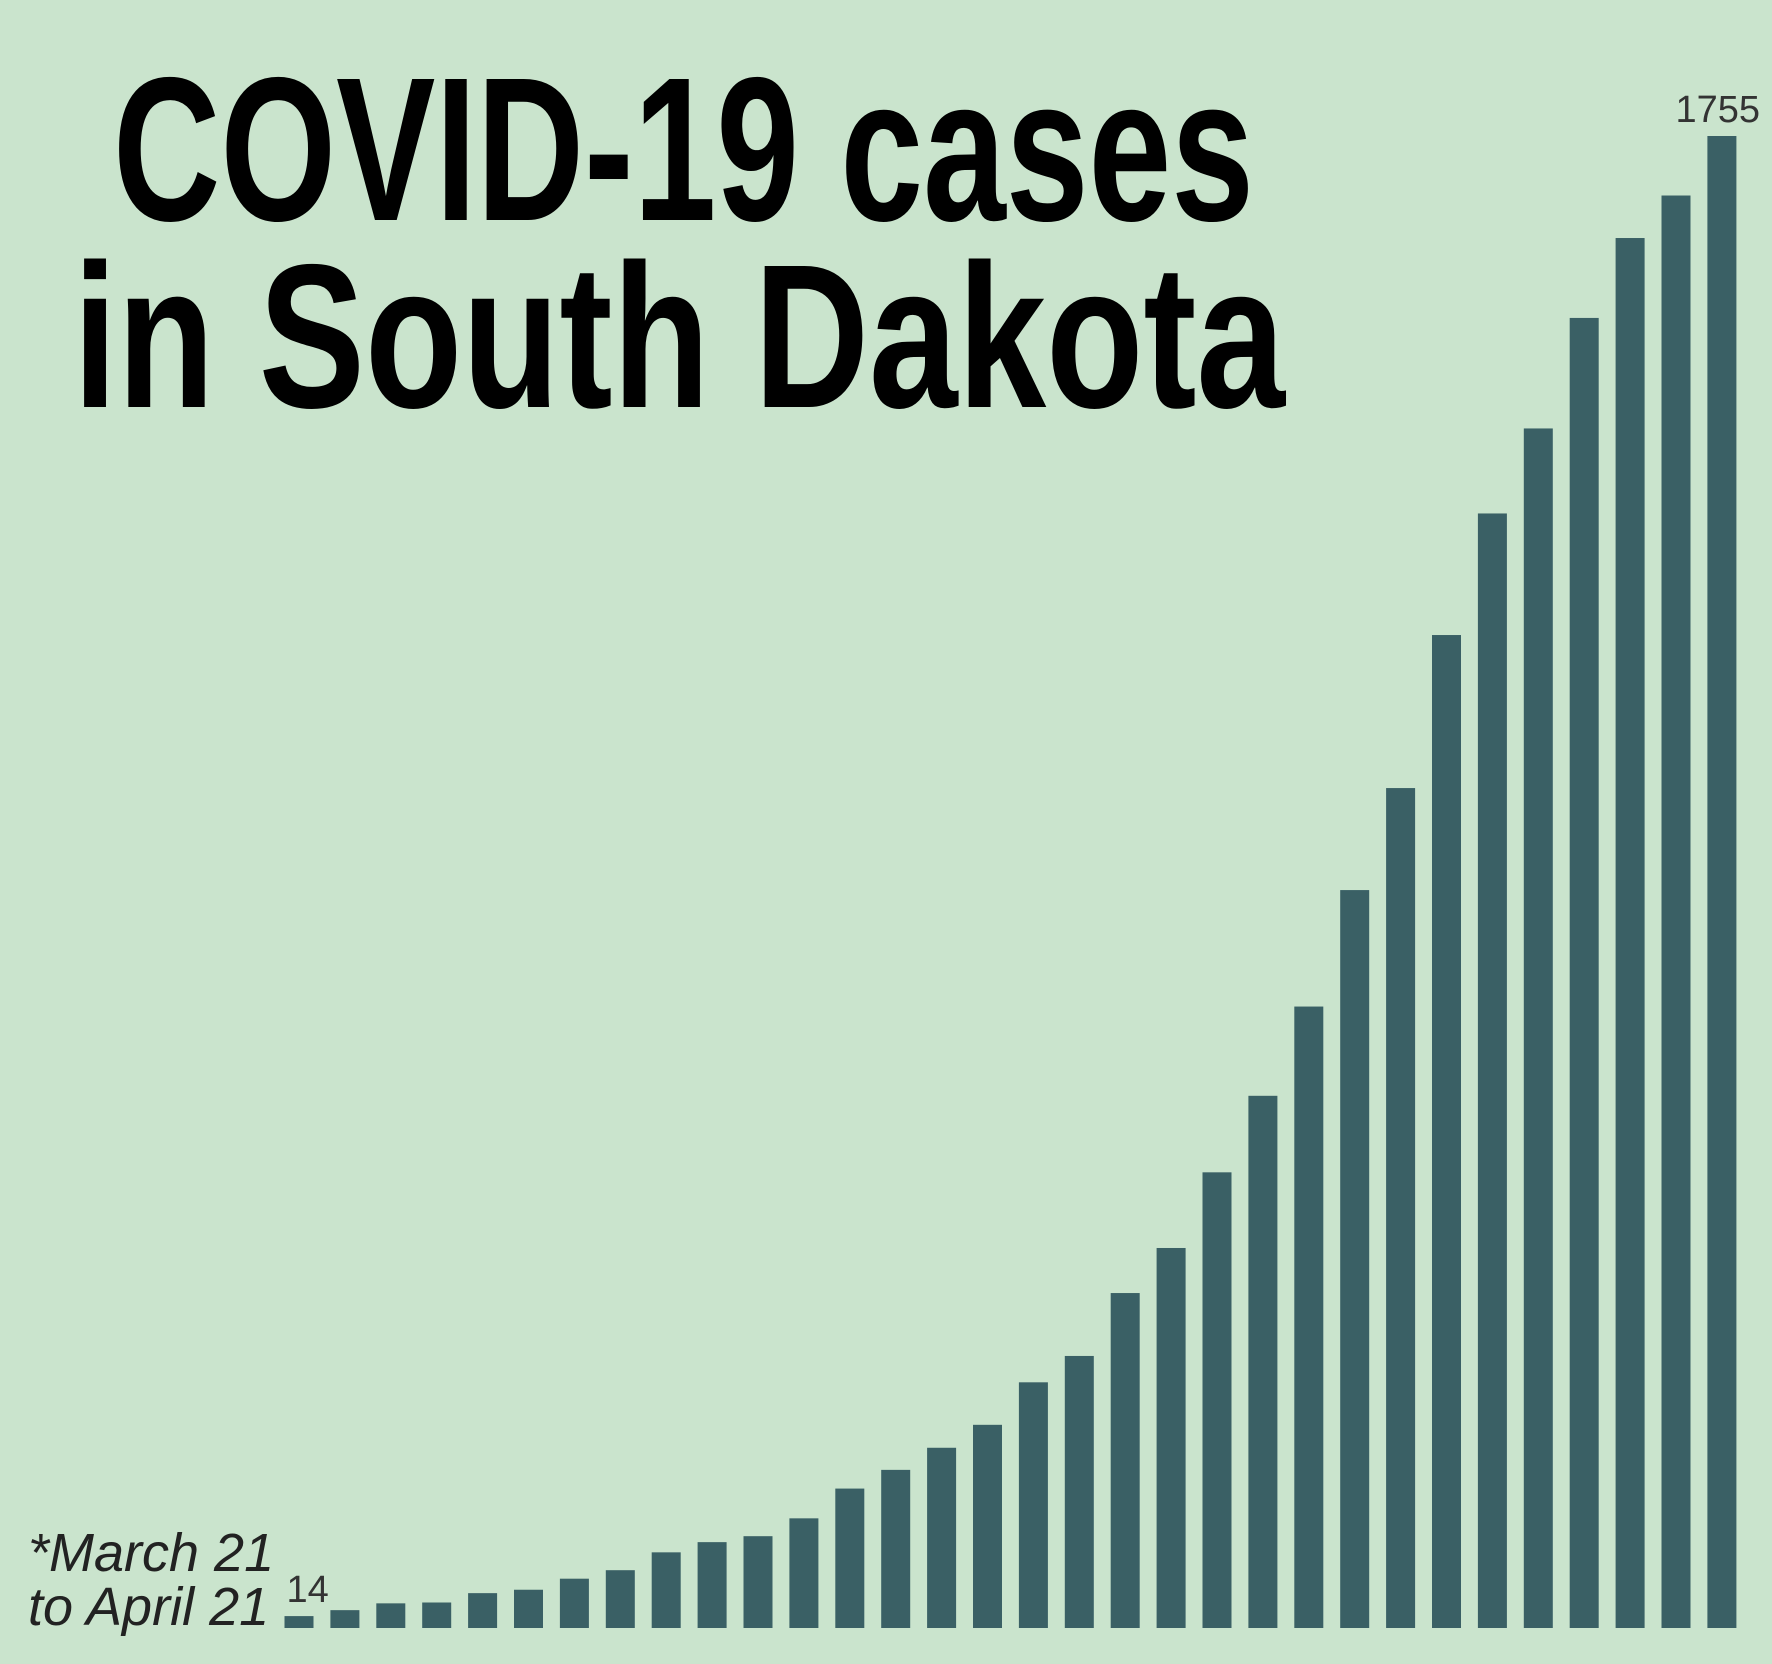 This screenshot has height=1664, width=1772. I want to click on chart-title-line: in South Dakota, so click(680, 336).